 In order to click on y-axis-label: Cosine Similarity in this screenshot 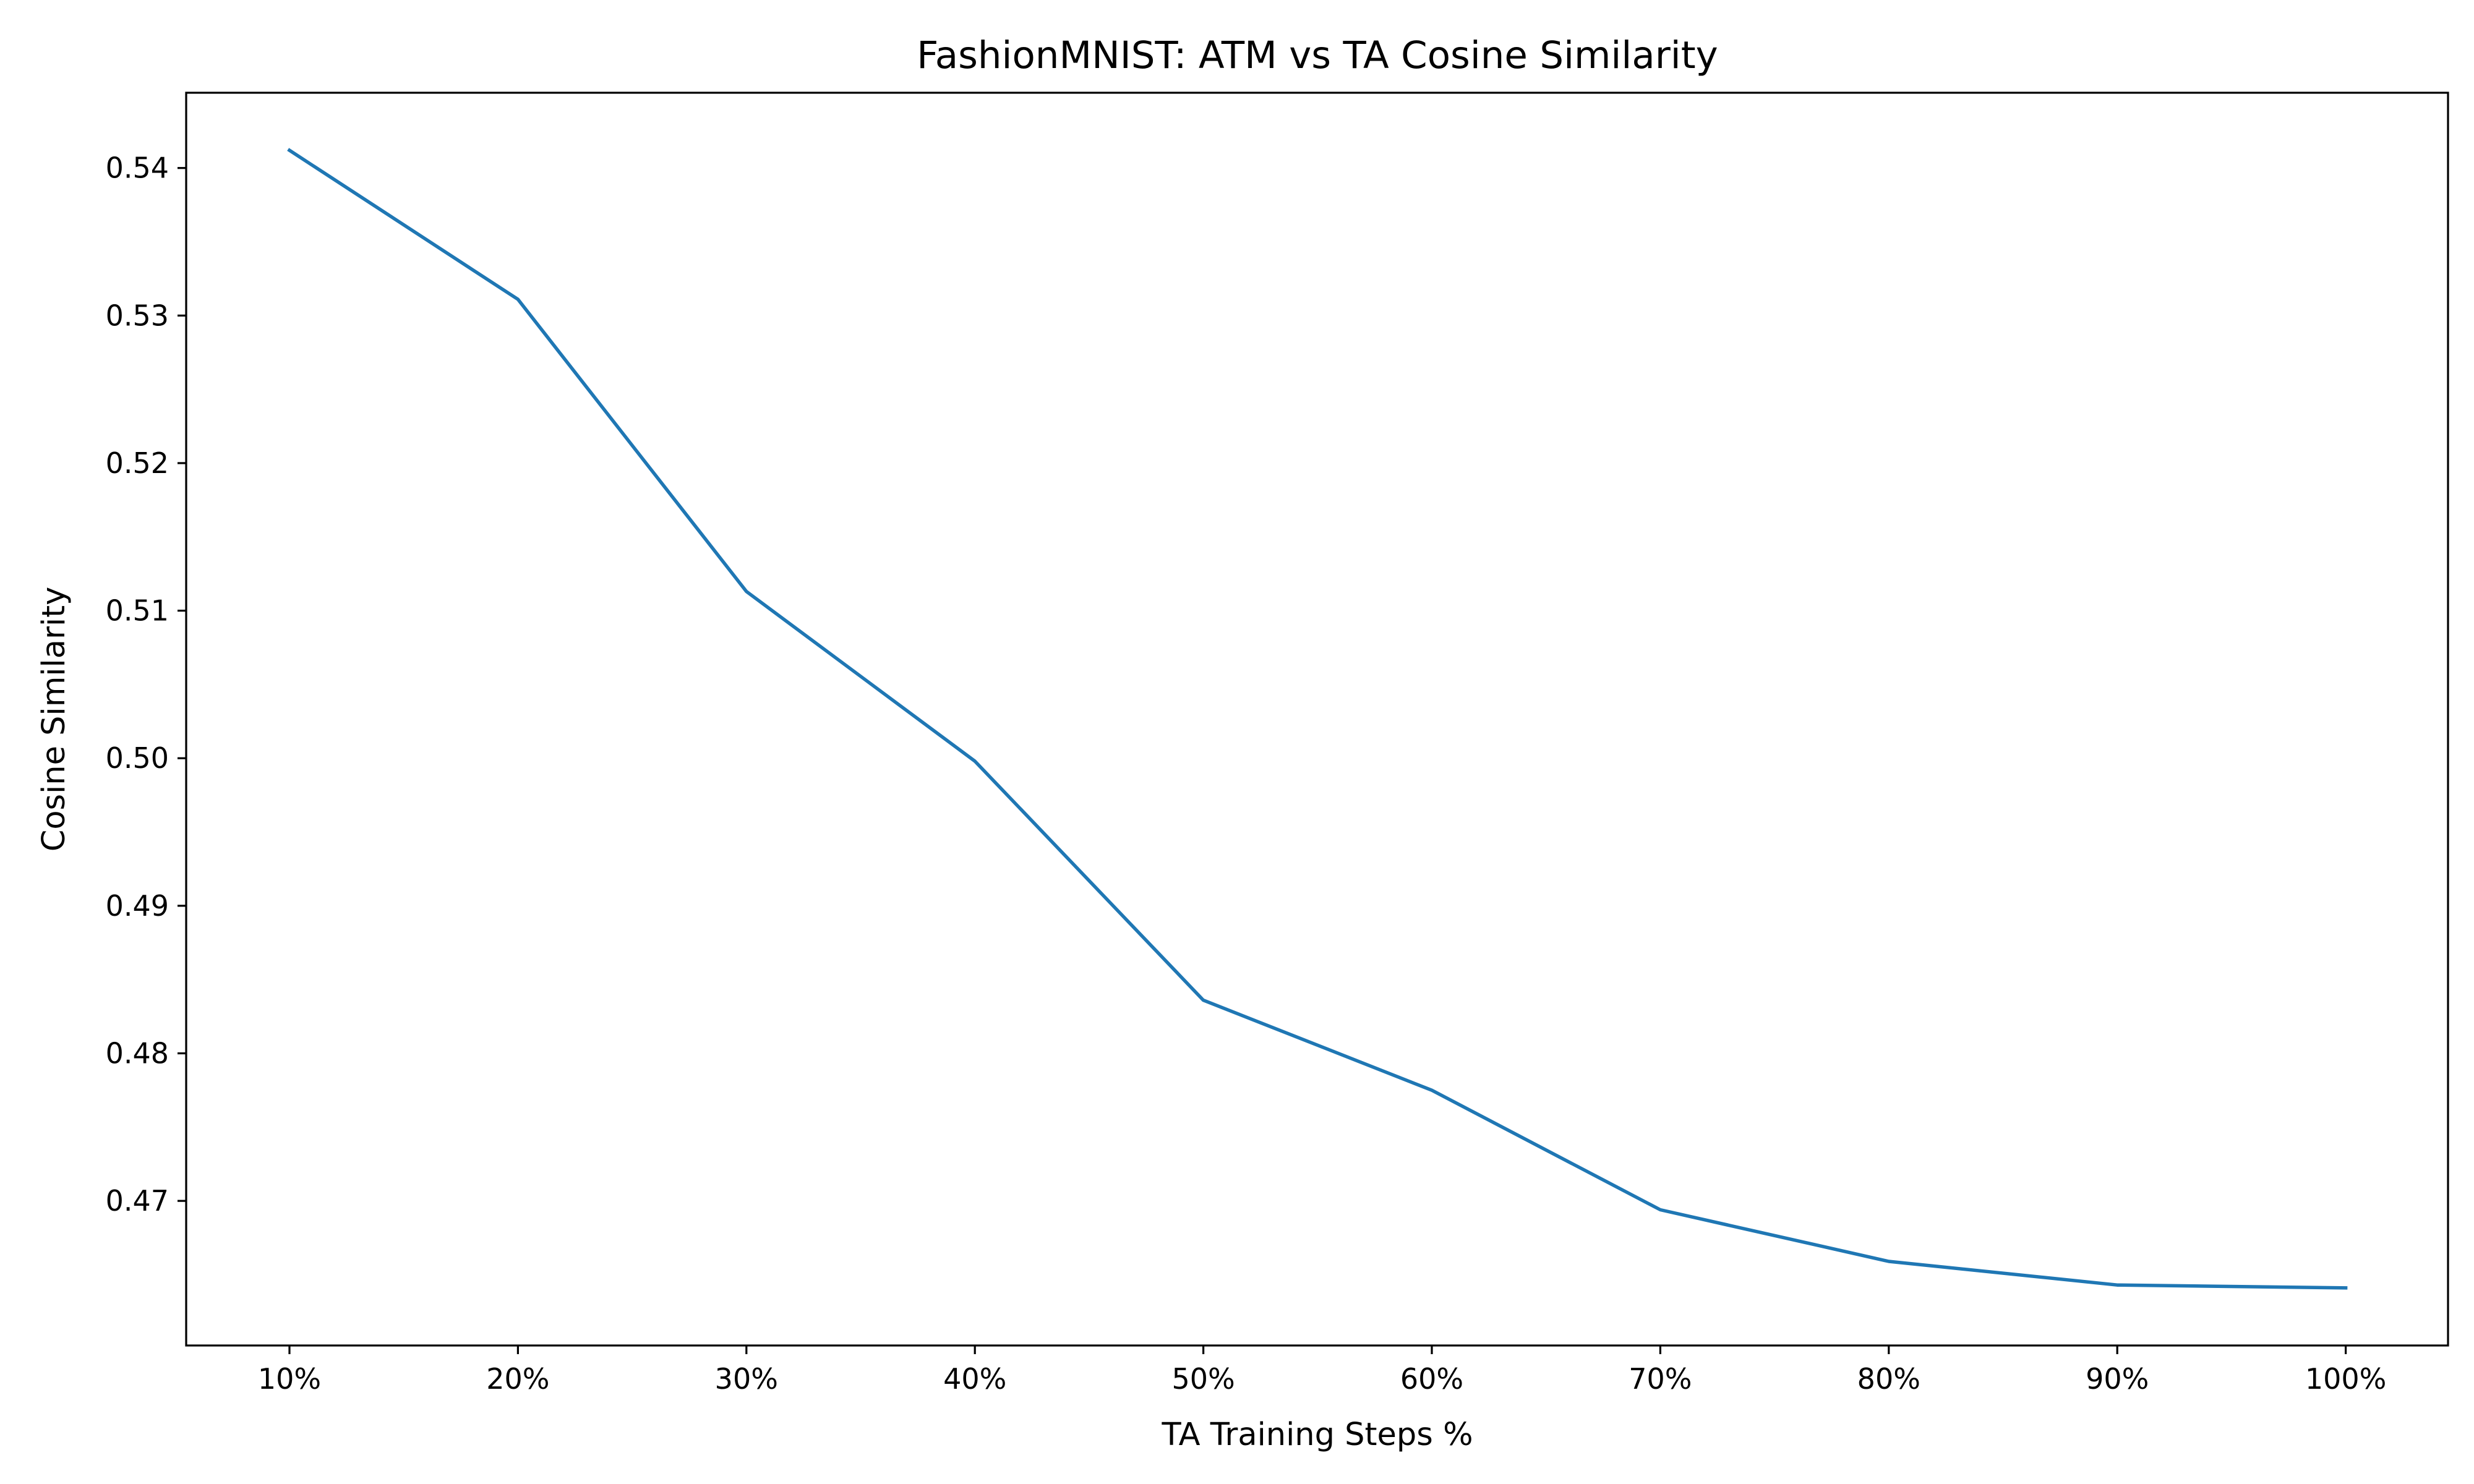, I will do `click(54, 719)`.